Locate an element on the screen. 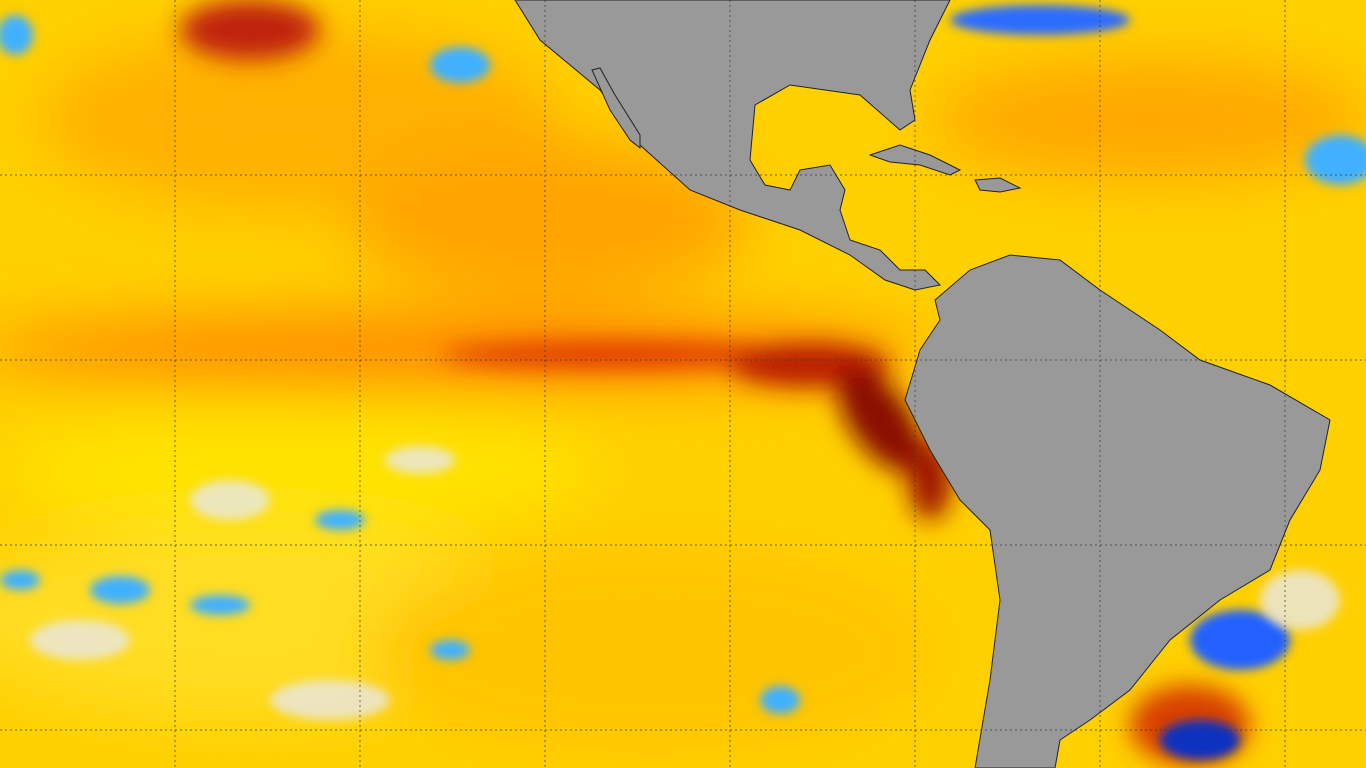 The width and height of the screenshot is (1366, 768). north-america is located at coordinates (732, 145).